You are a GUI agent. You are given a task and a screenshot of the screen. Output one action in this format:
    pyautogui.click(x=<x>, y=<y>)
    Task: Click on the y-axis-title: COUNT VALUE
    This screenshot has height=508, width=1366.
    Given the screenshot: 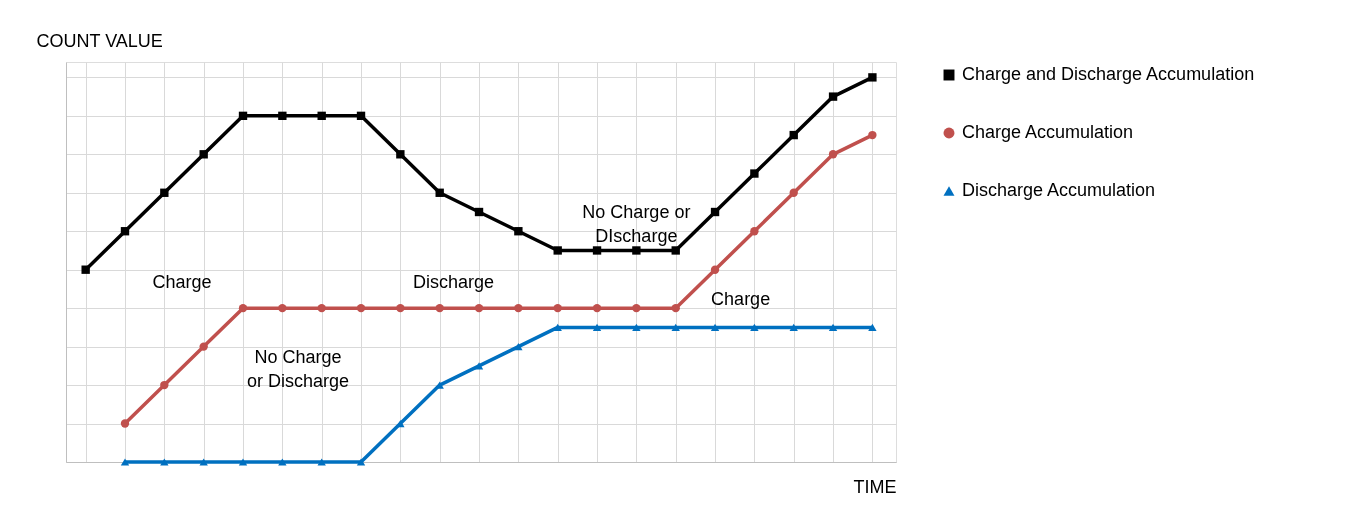 What is the action you would take?
    pyautogui.click(x=99, y=40)
    